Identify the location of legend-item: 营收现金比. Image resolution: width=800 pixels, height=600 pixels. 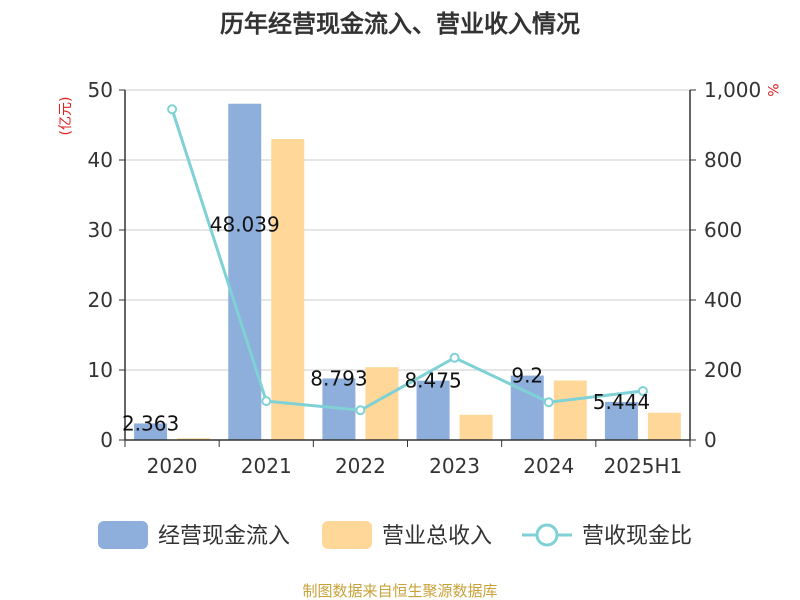
(607, 536).